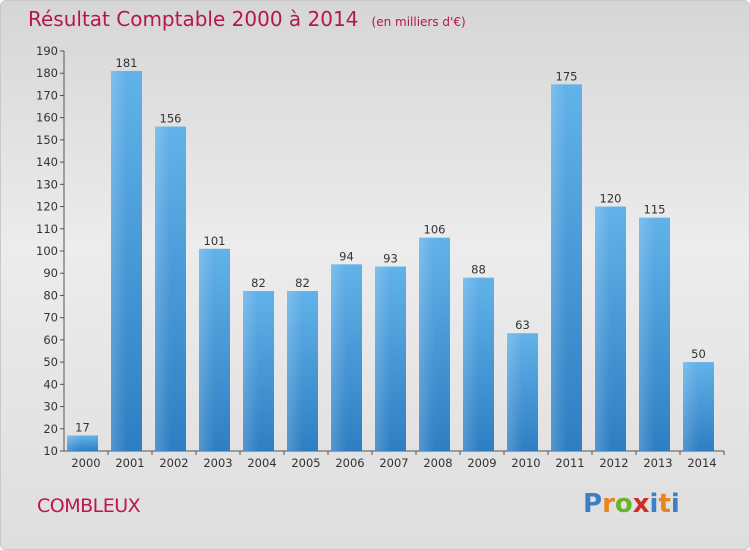  Describe the element at coordinates (390, 259) in the screenshot. I see `bar-value-label: 93` at that location.